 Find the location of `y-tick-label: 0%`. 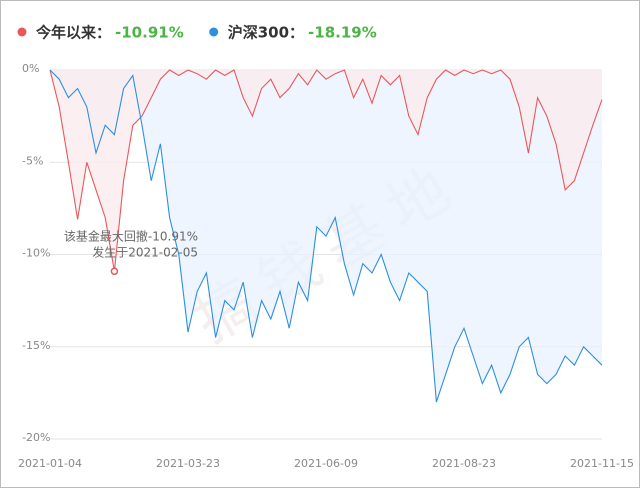

y-tick-label: 0% is located at coordinates (30, 68).